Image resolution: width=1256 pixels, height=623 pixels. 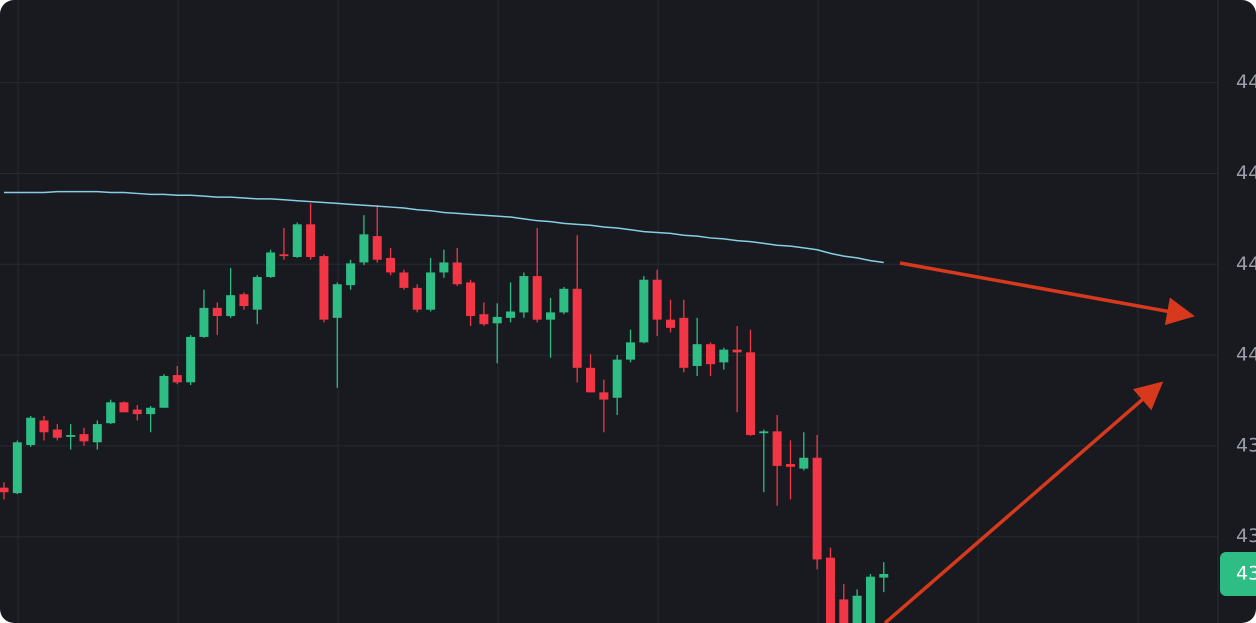 I want to click on last-price-label: 43, so click(x=1246, y=573).